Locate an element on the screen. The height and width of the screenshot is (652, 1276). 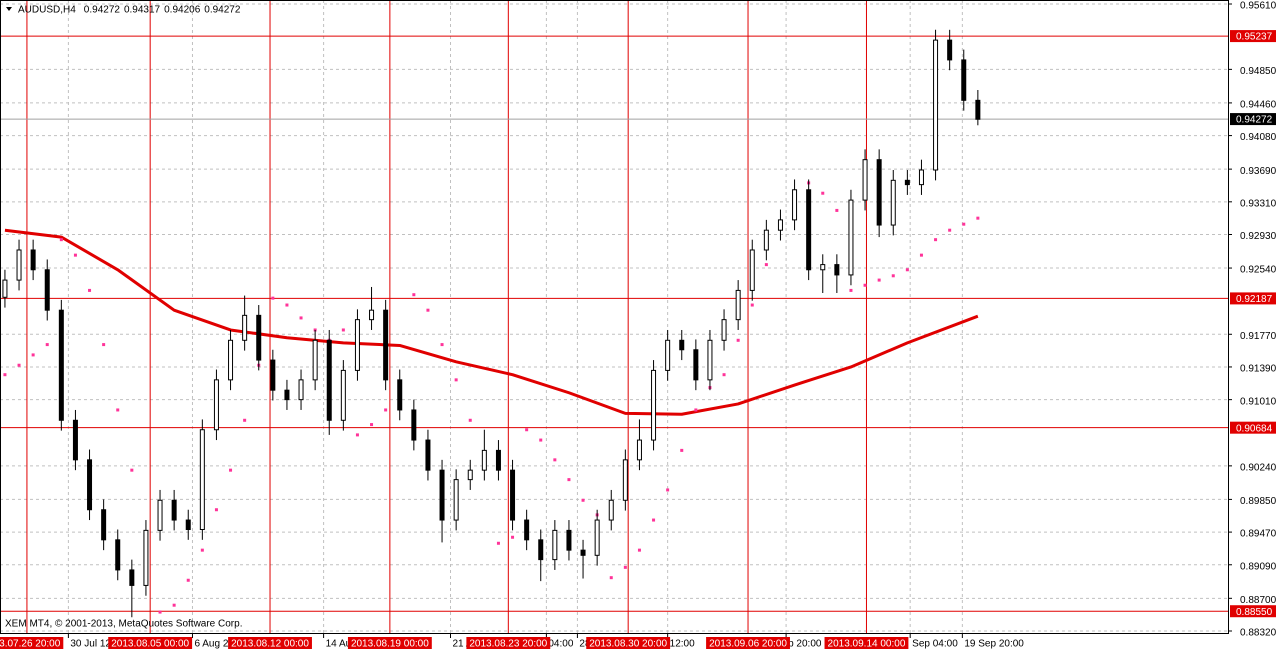
y-tick-label: 0.89850 is located at coordinates (1258, 501).